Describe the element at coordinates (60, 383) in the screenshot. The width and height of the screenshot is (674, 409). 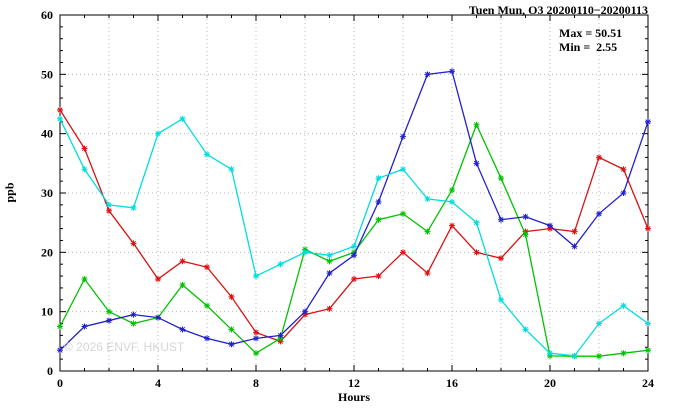
I see `x-tick-label: 0` at that location.